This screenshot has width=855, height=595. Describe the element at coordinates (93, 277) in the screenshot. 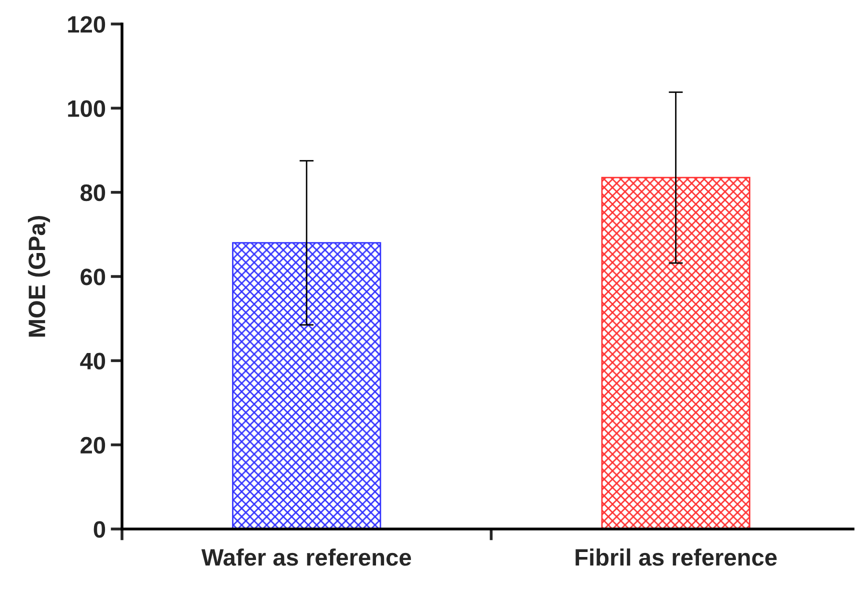

I see `y-tick-label: 60` at that location.